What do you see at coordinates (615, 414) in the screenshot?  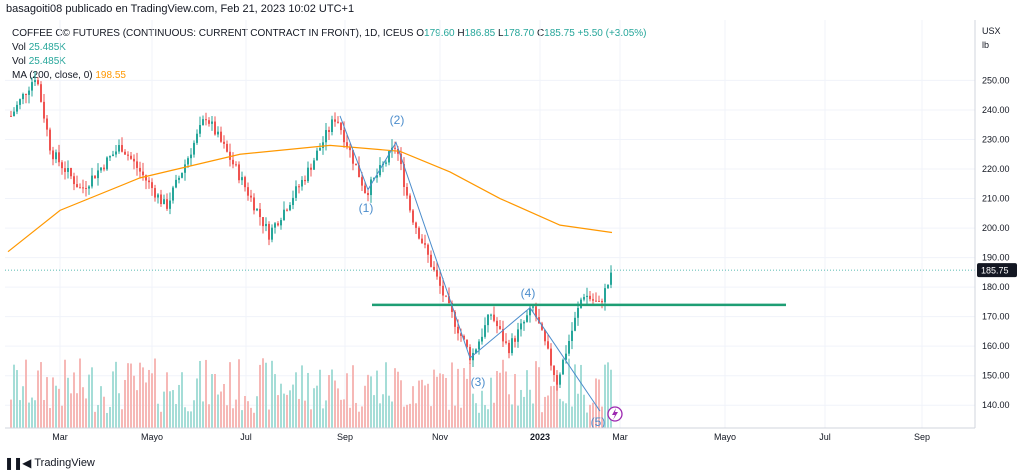 I see `lightning-icon` at bounding box center [615, 414].